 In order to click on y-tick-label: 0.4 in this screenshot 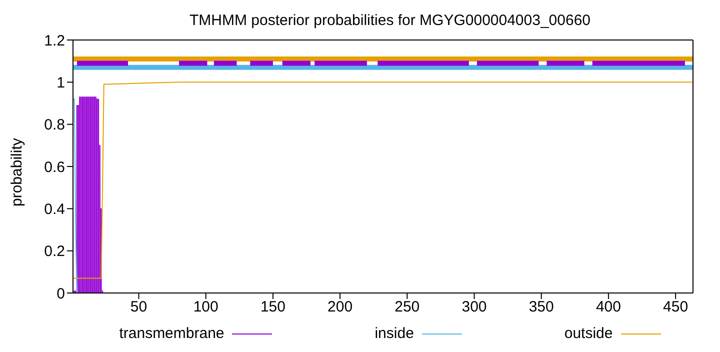, I will do `click(54, 209)`.